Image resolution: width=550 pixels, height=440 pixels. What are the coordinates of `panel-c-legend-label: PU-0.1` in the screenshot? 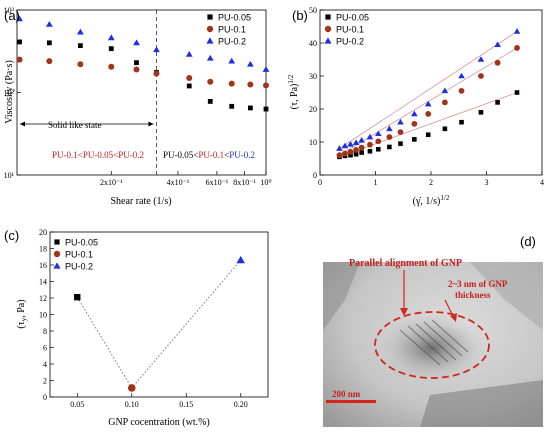 It's located at (79, 255).